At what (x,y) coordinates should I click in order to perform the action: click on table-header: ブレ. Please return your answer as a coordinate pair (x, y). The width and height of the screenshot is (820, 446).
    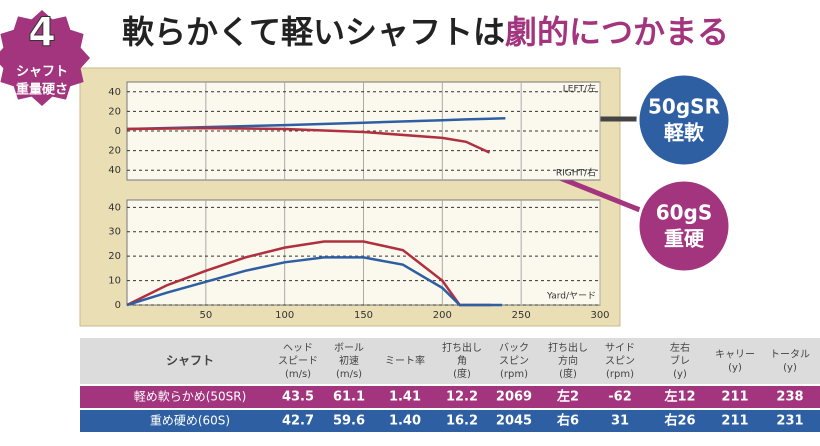
    Looking at the image, I should click on (680, 360).